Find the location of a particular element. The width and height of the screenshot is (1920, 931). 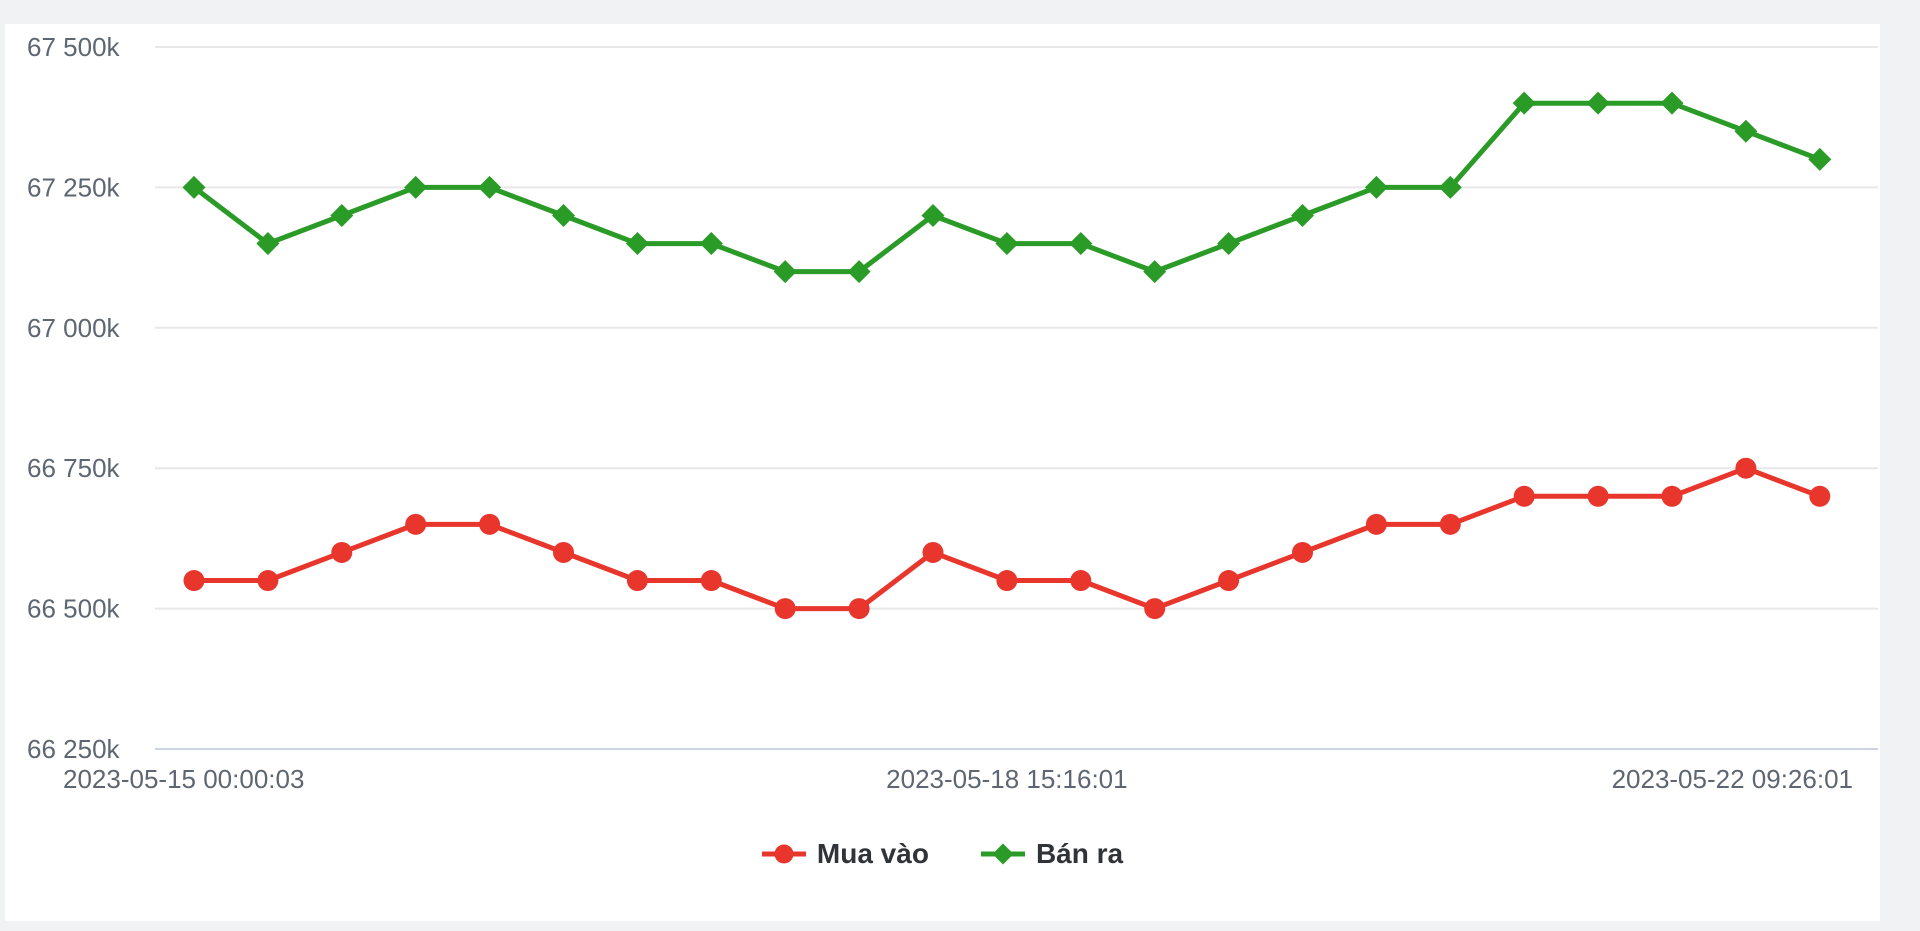

red-circle-series-marker is located at coordinates (783, 854).